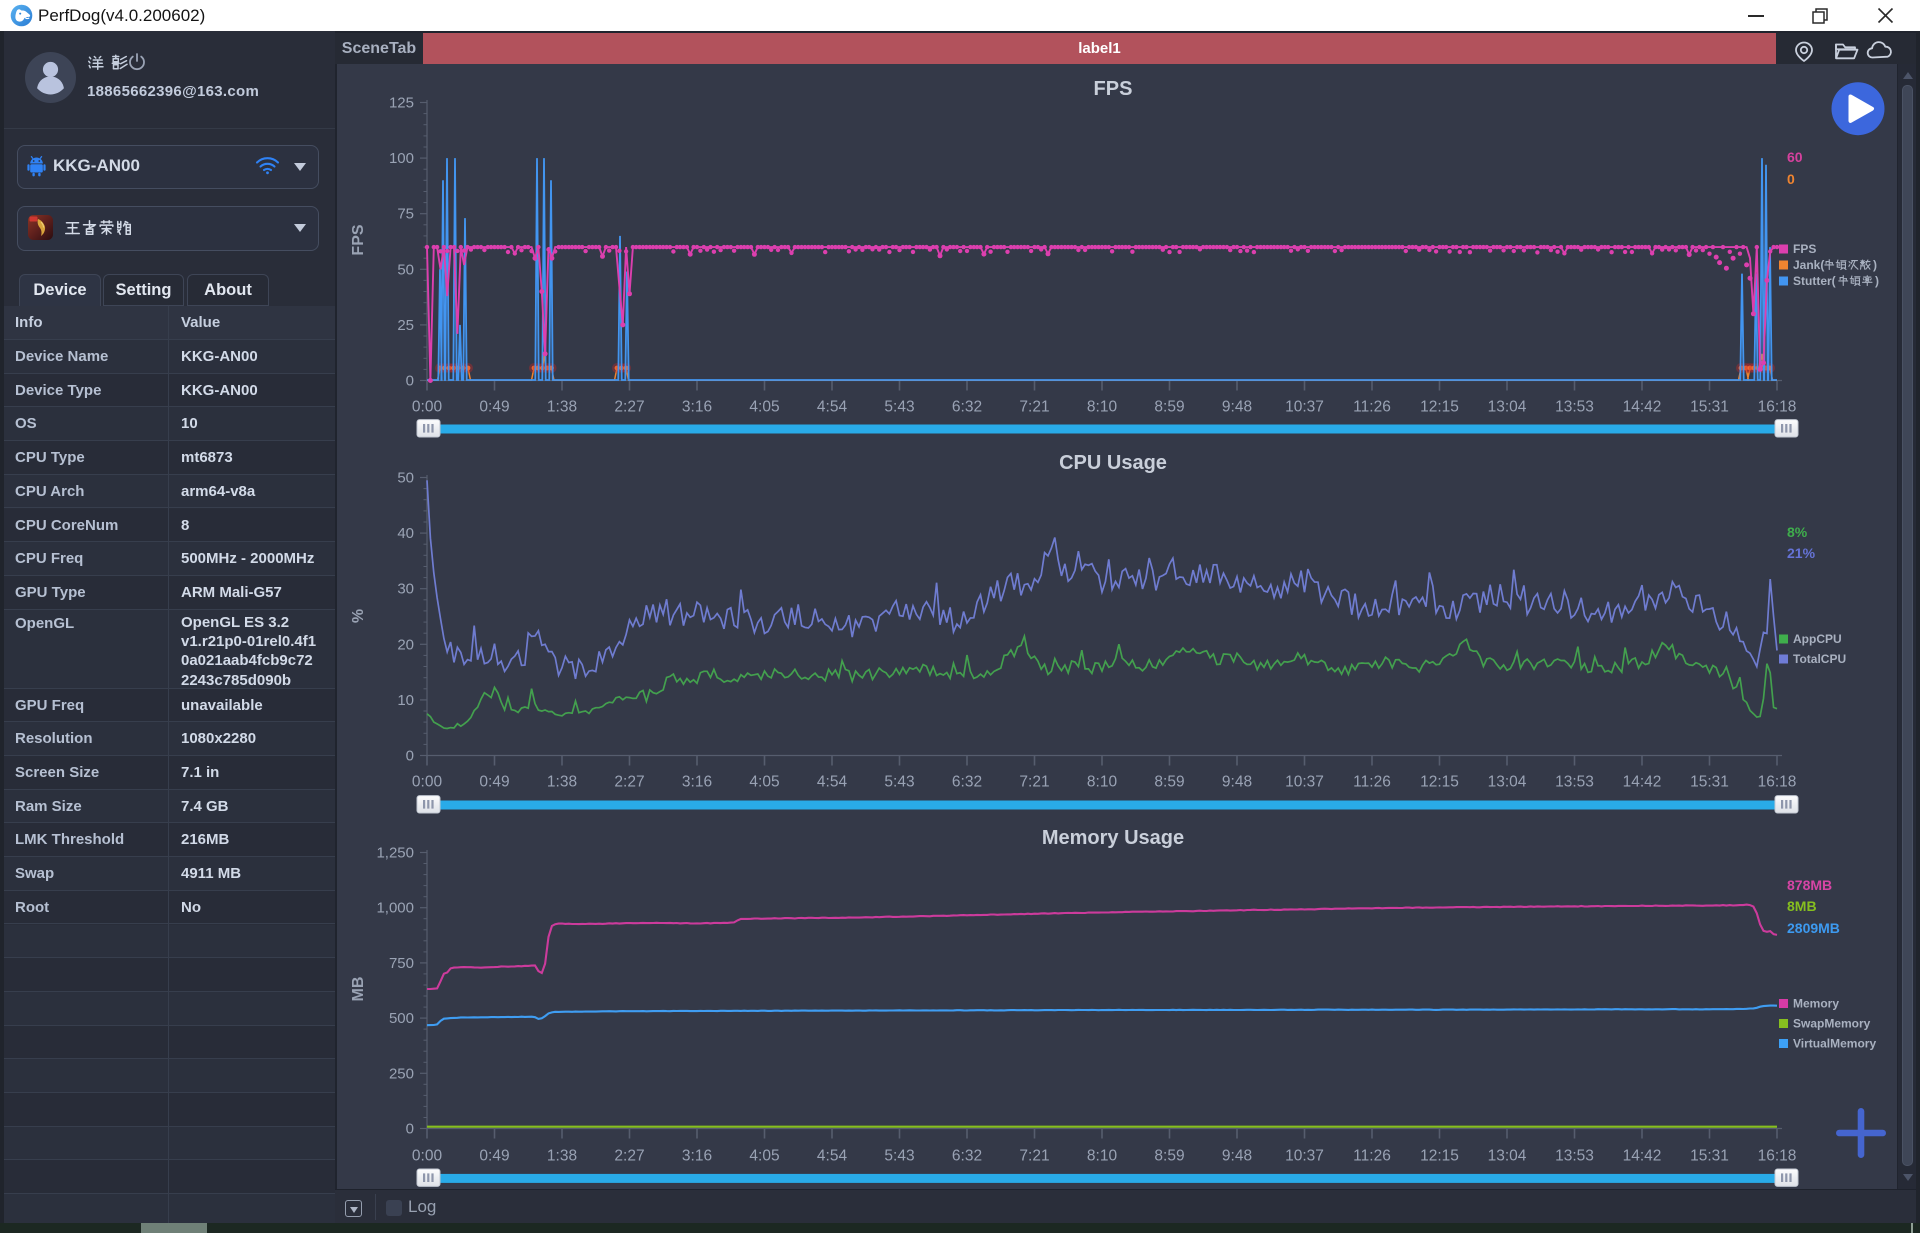  I want to click on svg-text: TotalCPU, so click(1819, 659).